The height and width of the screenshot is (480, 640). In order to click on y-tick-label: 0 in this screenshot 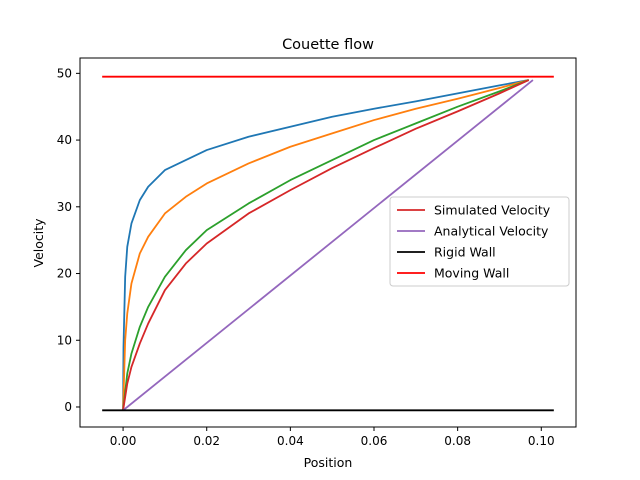, I will do `click(68, 407)`.